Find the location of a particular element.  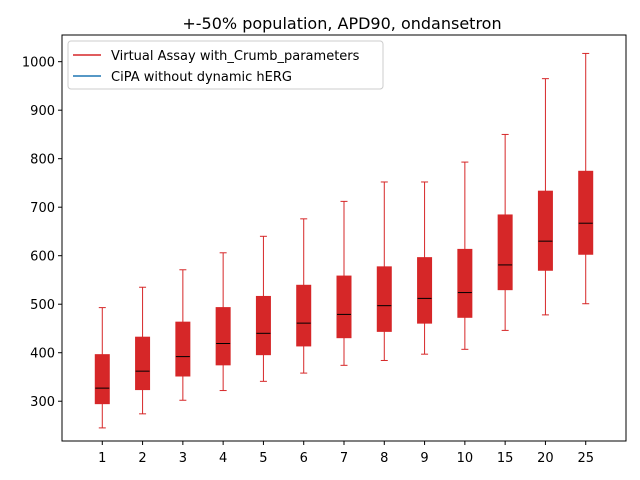

x-tick-label: 15 is located at coordinates (505, 458).